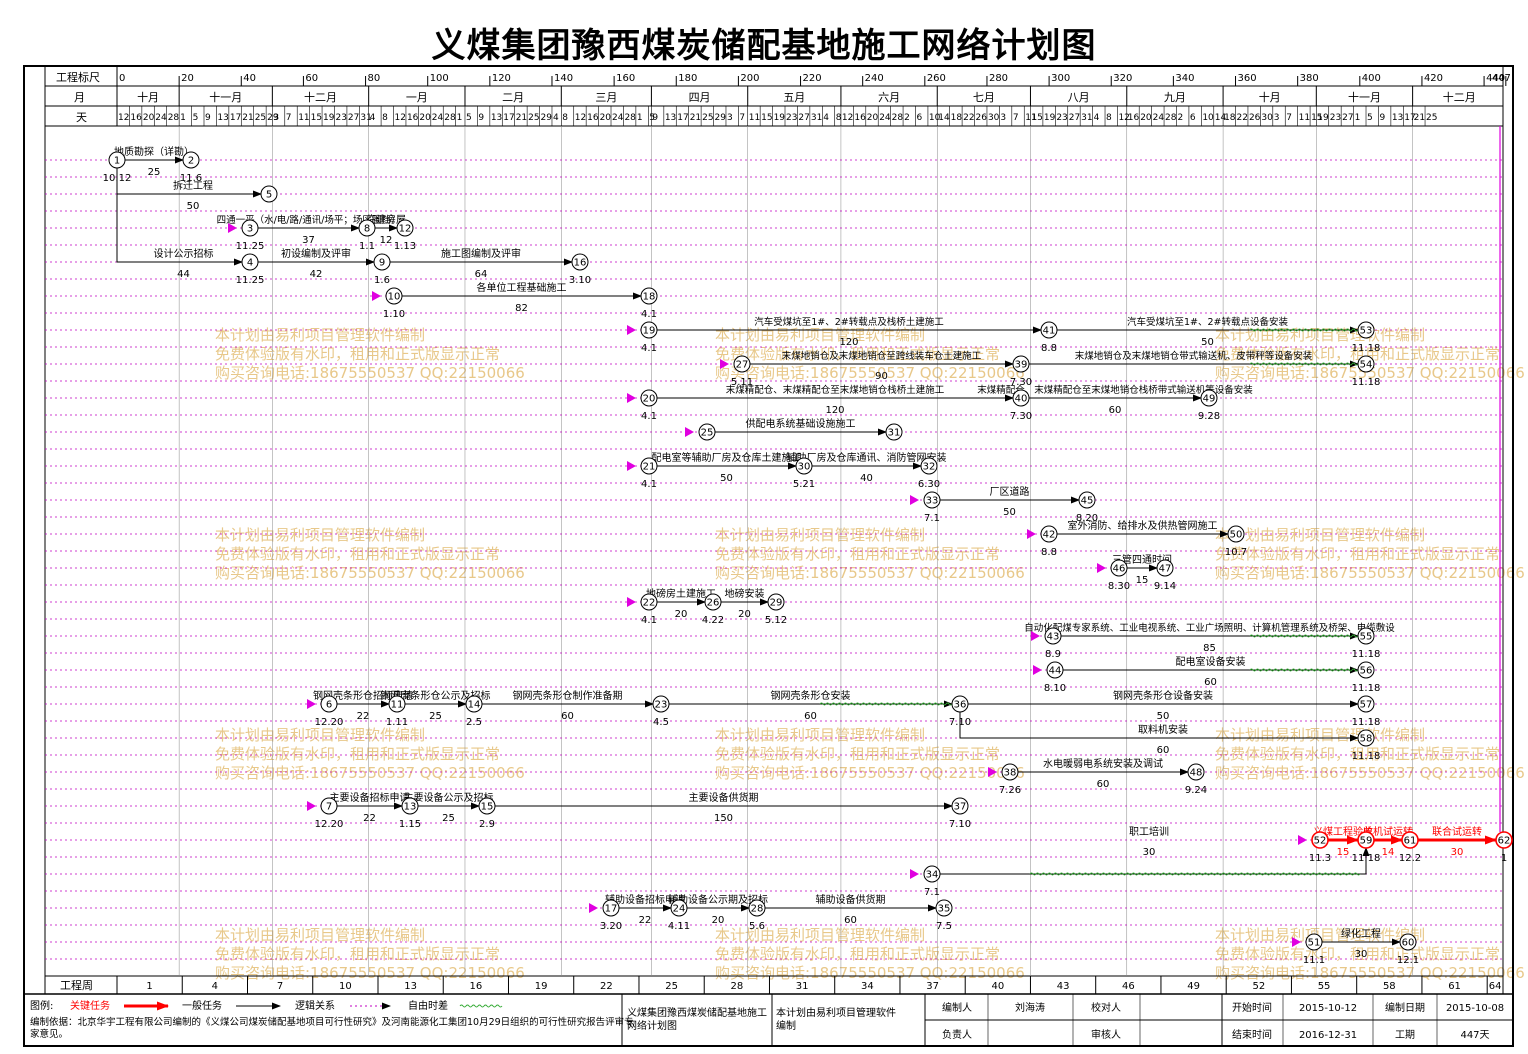 This screenshot has height=1054, width=1528. I want to click on ruler-label: 工程标尺, so click(78, 77).